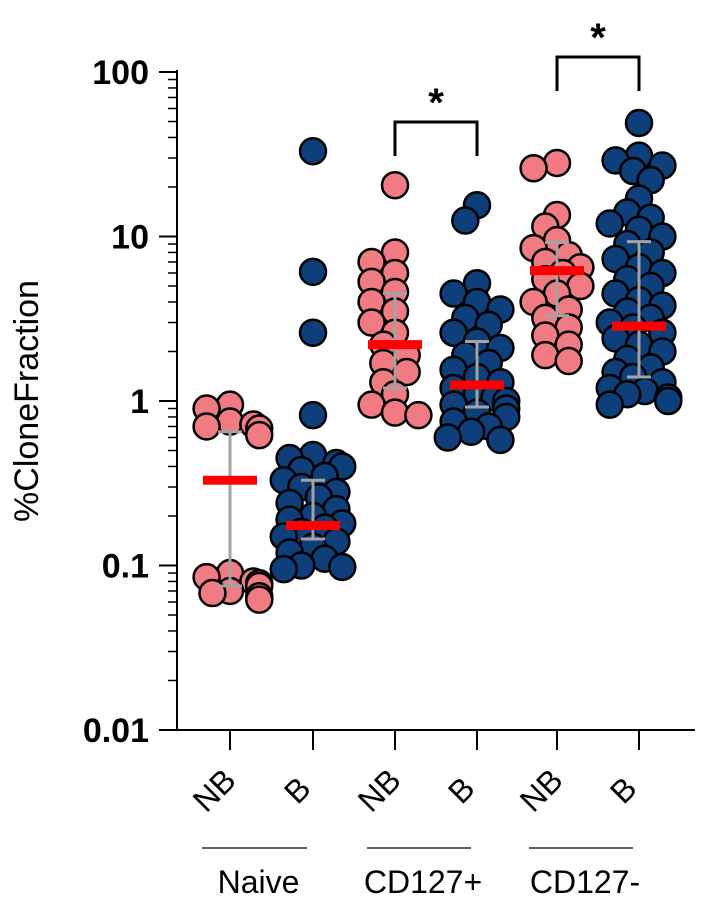 This screenshot has width=708, height=902. Describe the element at coordinates (423, 882) in the screenshot. I see `x-group-label: CD127+` at that location.